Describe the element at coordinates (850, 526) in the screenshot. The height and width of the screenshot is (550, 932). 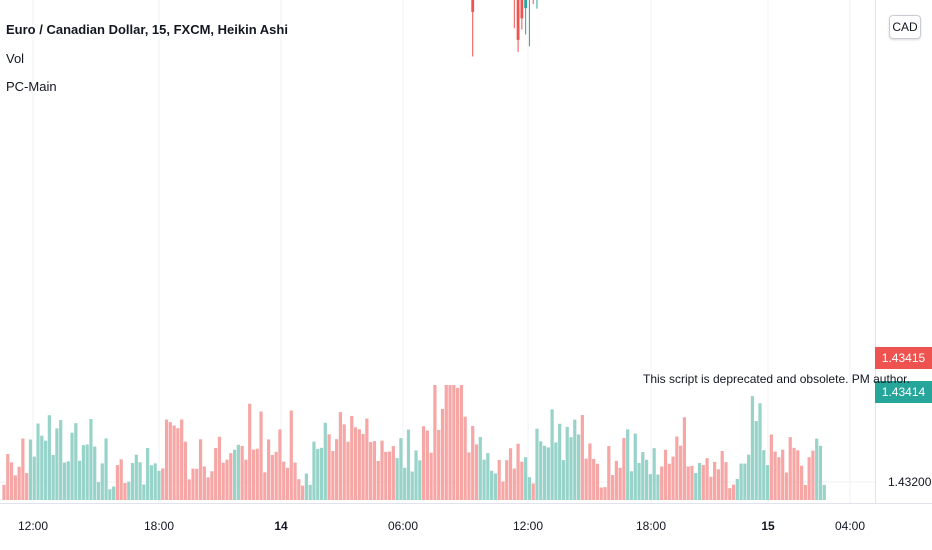
I see `x-tick-label: 04:00` at that location.